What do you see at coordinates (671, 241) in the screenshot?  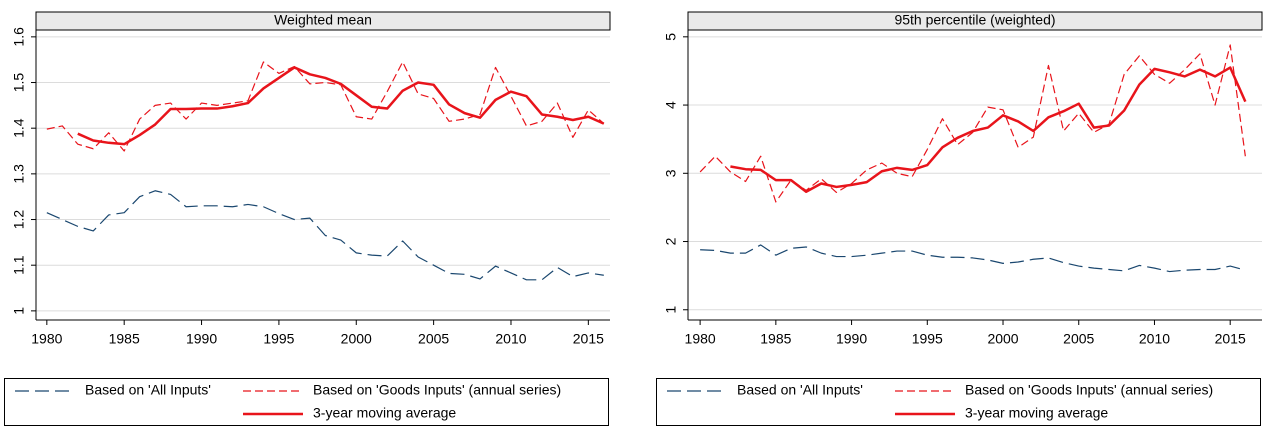 I see `y-tick-label: 2` at bounding box center [671, 241].